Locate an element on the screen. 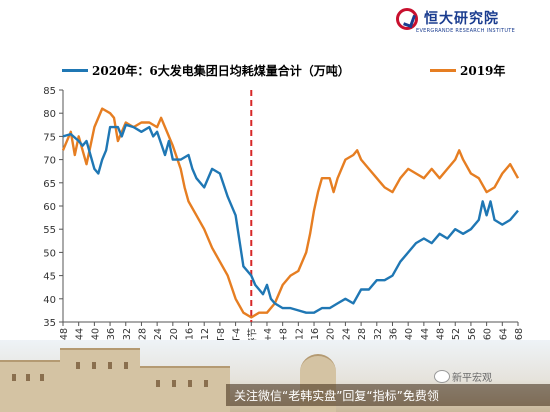 The image size is (550, 412). x-tick-label: T-24 is located at coordinates (158, 338).